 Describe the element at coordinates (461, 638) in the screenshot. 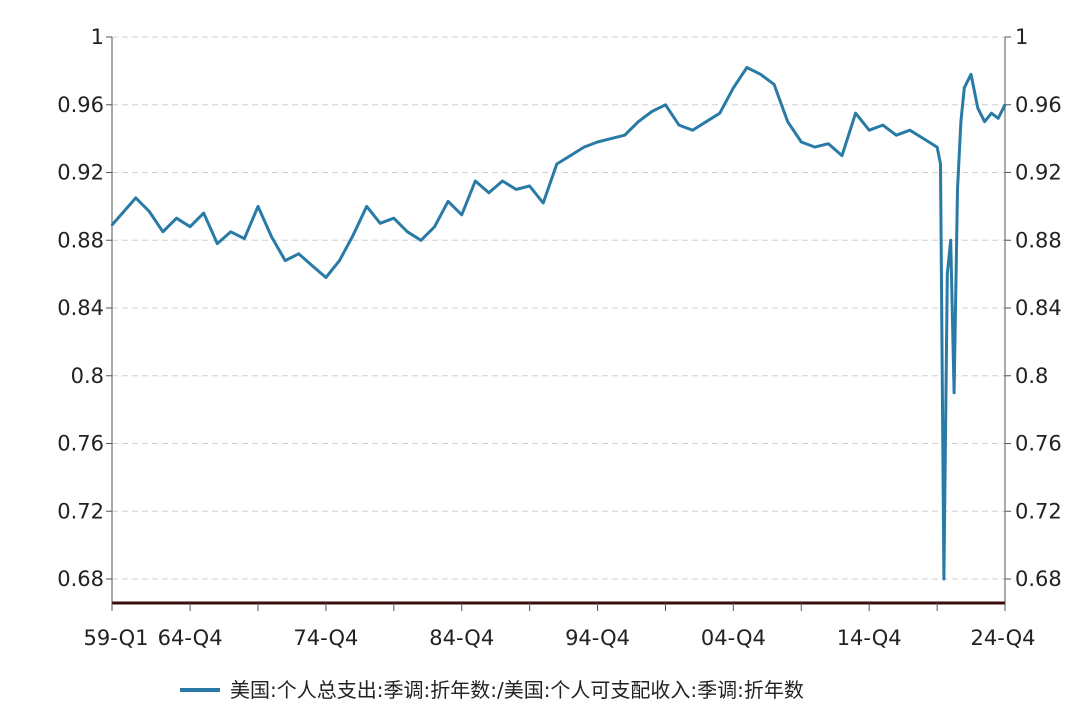

I see `x-tick-label: 84-Q4` at that location.